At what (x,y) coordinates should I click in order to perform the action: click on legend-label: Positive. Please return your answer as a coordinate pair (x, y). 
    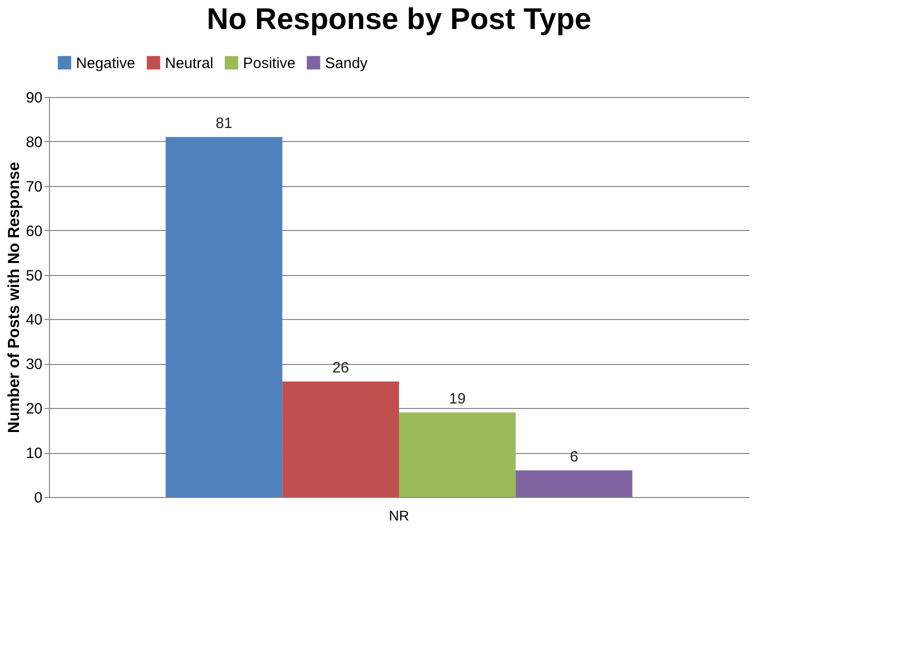
    Looking at the image, I should click on (269, 63).